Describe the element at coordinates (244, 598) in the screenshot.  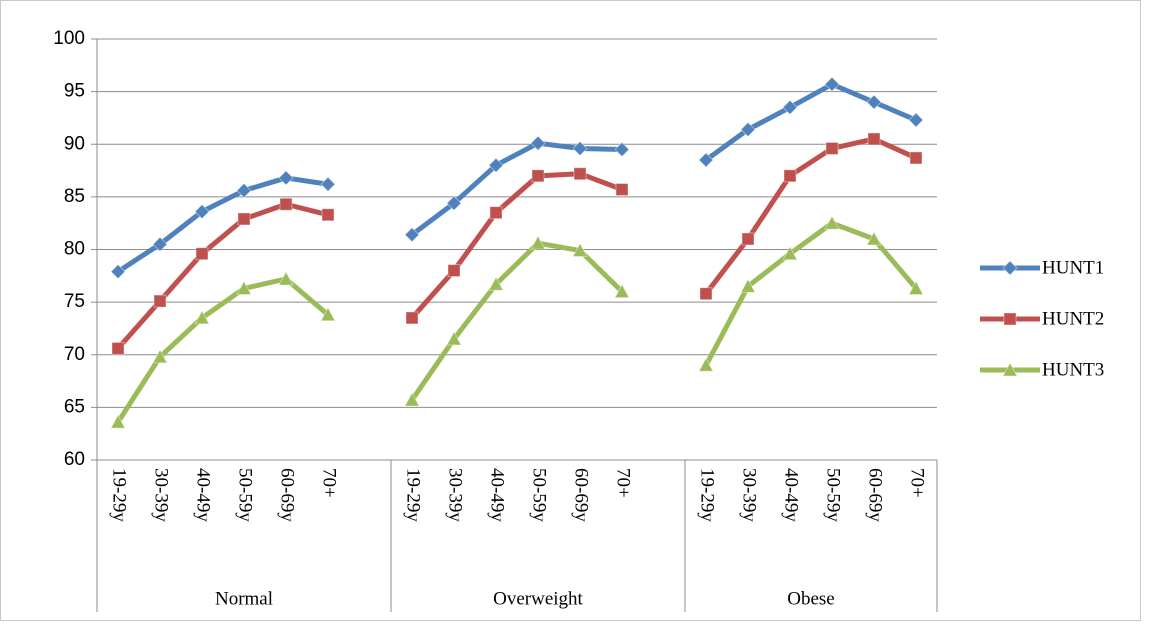
I see `group-label: Normal` at that location.